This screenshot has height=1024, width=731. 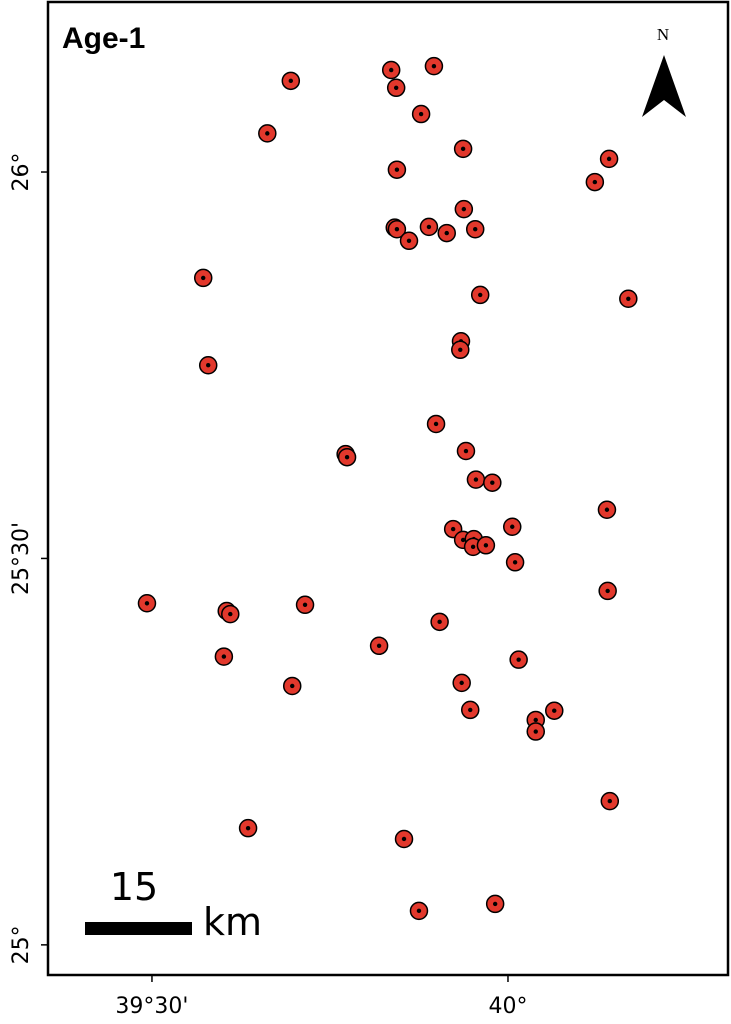 I want to click on y-tick-label: 26°, so click(x=21, y=172).